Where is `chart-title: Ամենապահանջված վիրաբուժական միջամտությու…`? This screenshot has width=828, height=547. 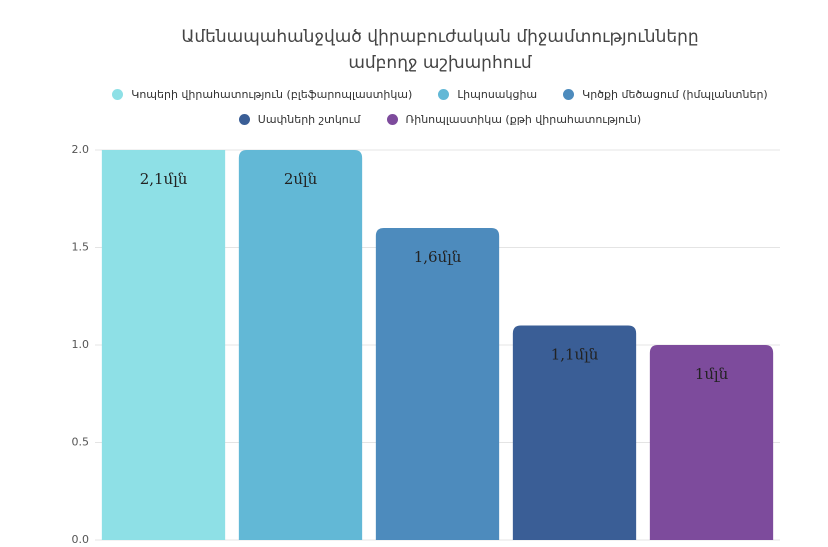 chart-title: Ամենապահանջված վիրաբուժական միջամտությու… is located at coordinates (440, 50).